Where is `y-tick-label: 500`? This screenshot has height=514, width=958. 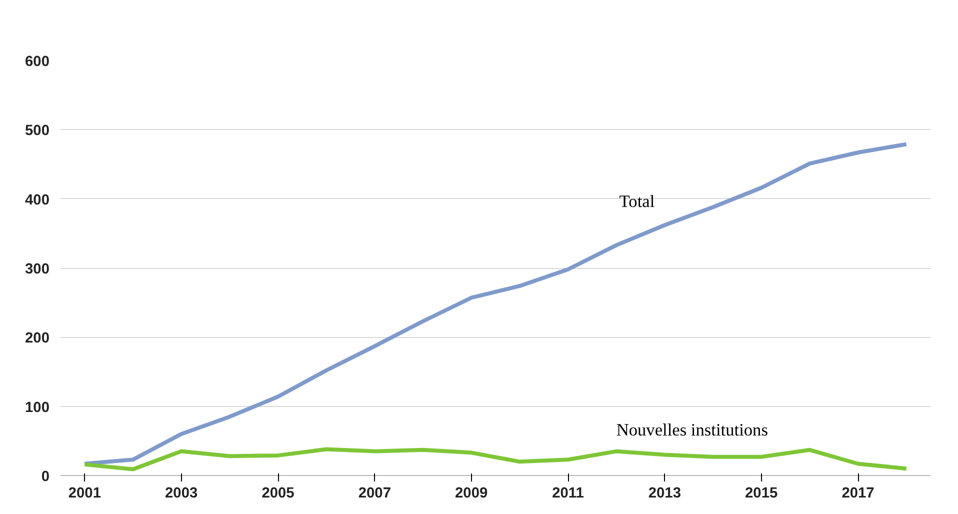
y-tick-label: 500 is located at coordinates (37, 131).